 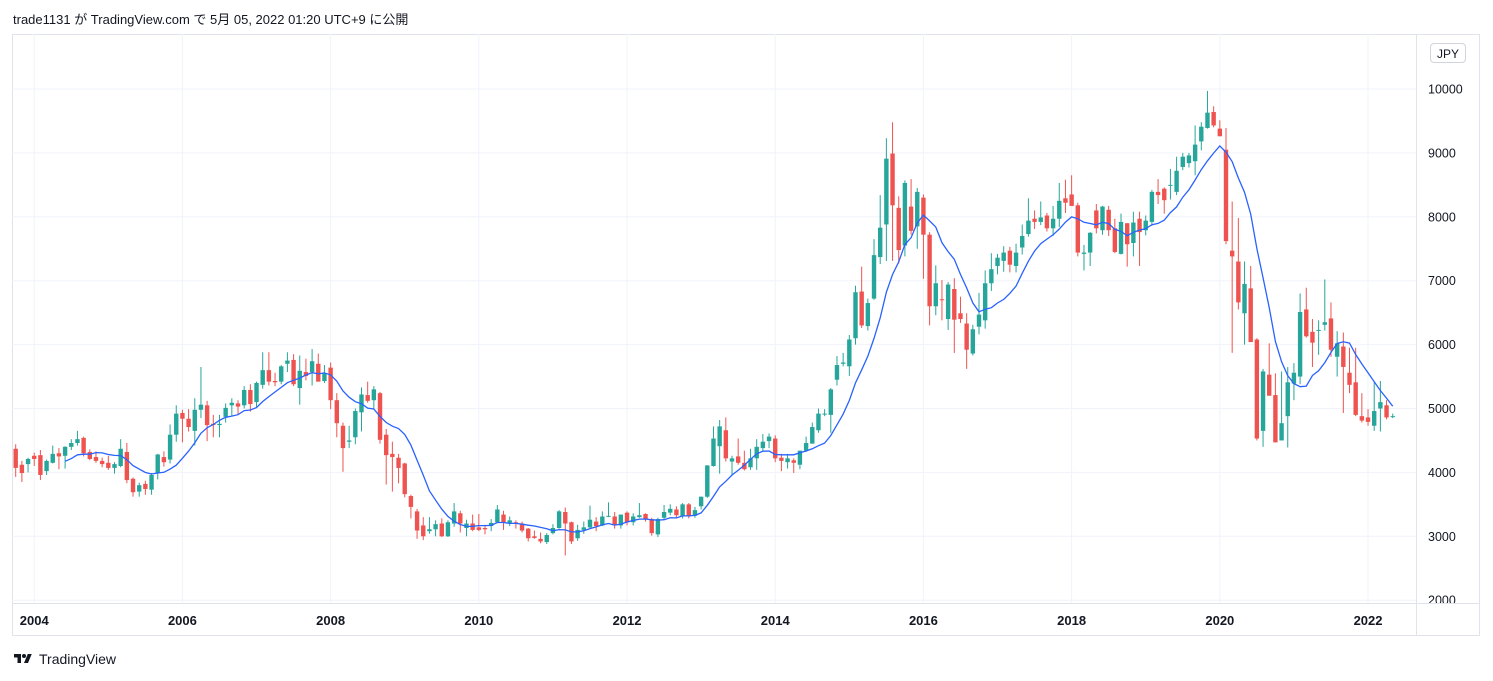 I want to click on tradingview-logo: TradingView, so click(x=64, y=659).